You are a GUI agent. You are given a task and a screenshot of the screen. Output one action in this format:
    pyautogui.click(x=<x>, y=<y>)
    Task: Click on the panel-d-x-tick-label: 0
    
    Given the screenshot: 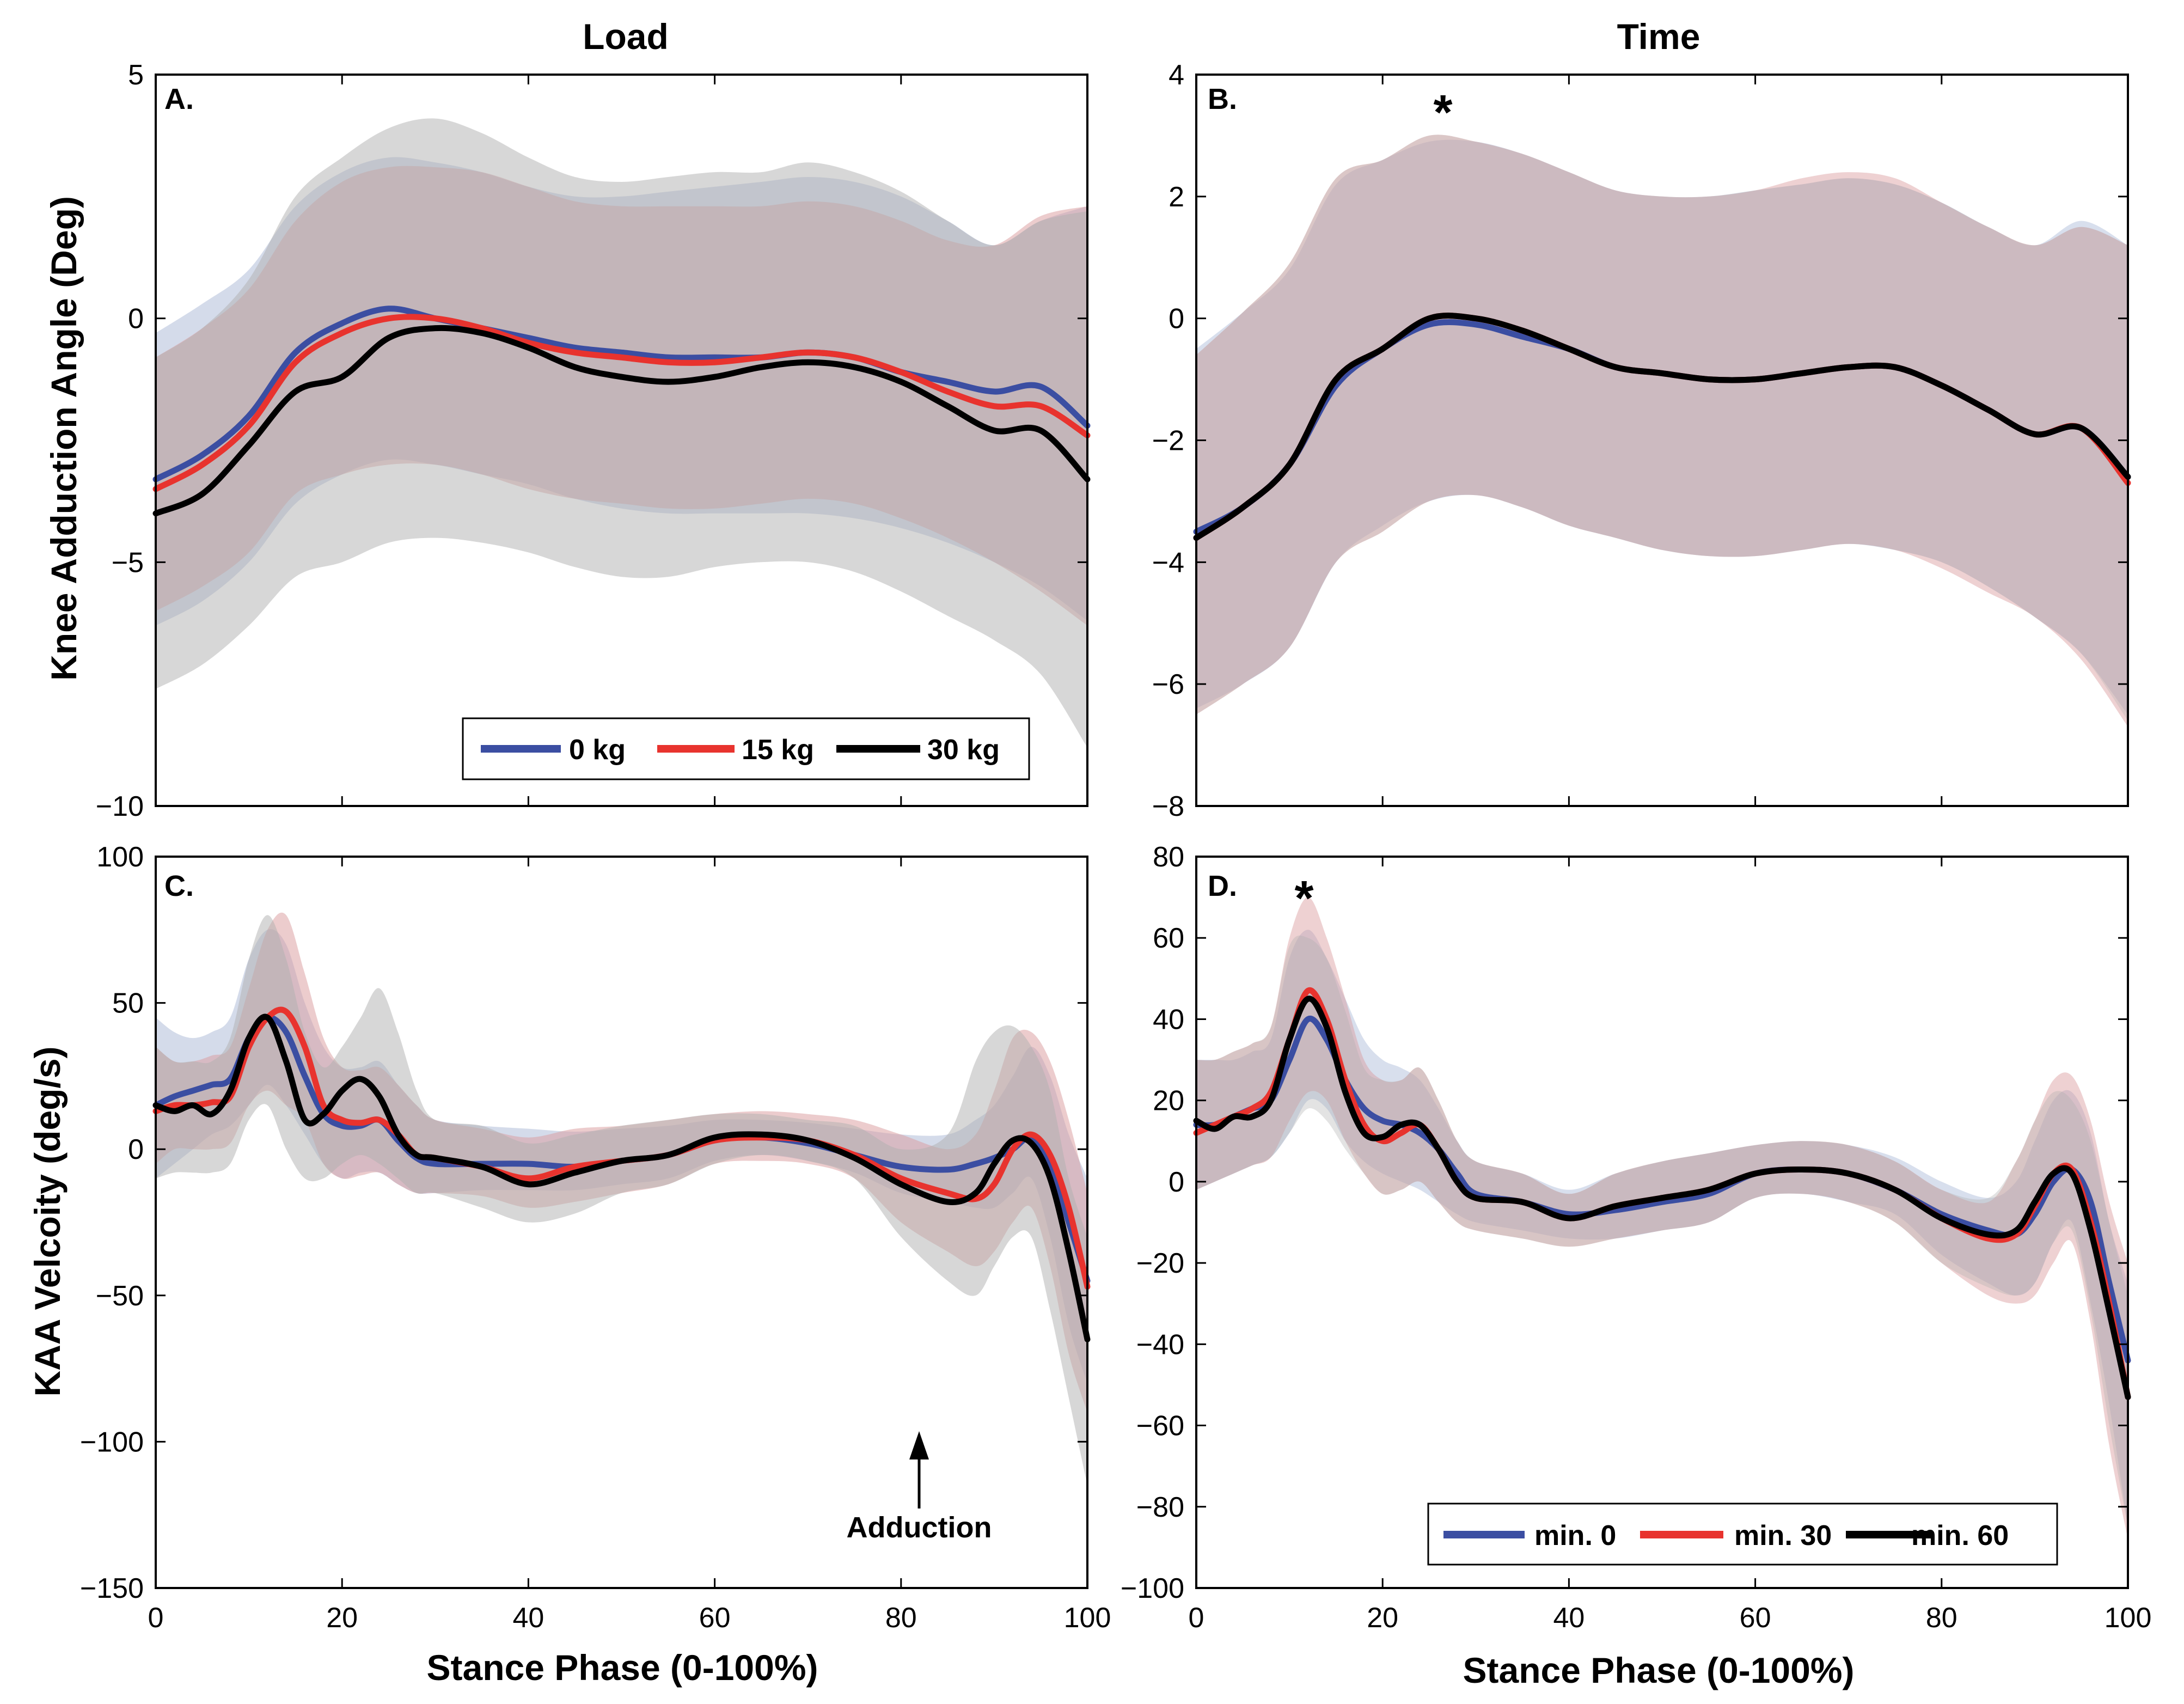 What is the action you would take?
    pyautogui.click(x=1196, y=1618)
    